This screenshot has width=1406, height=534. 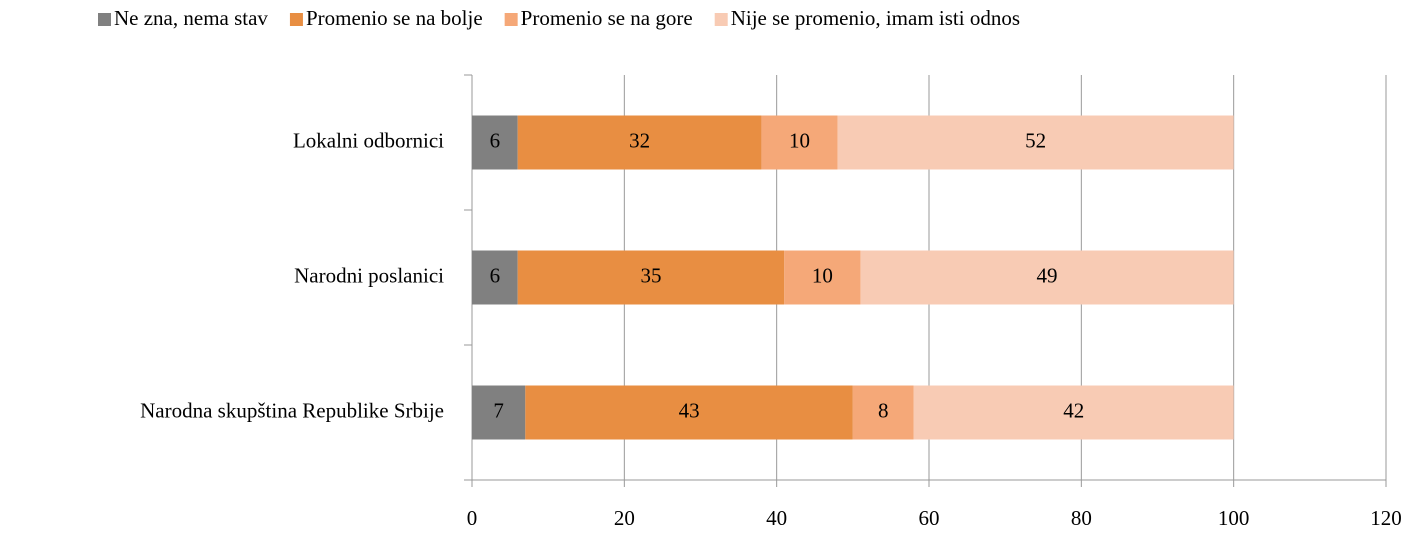 What do you see at coordinates (624, 518) in the screenshot?
I see `x-tick-label: 20` at bounding box center [624, 518].